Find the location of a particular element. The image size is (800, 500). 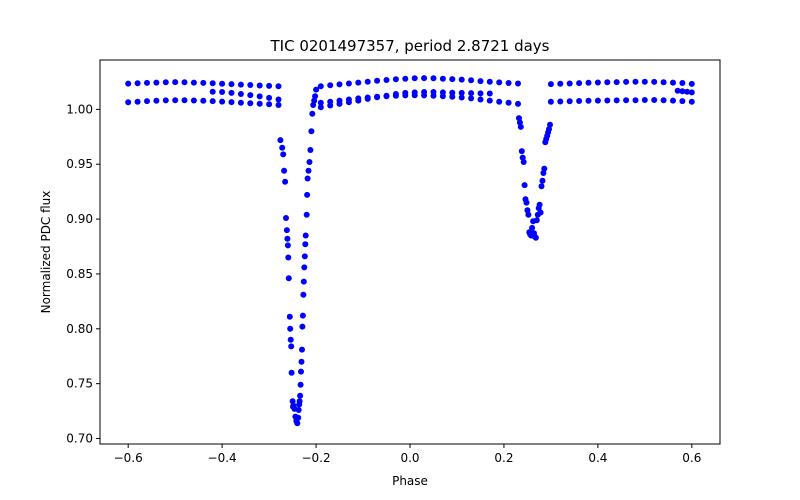

x-tick-label: −0.2 is located at coordinates (315, 458).